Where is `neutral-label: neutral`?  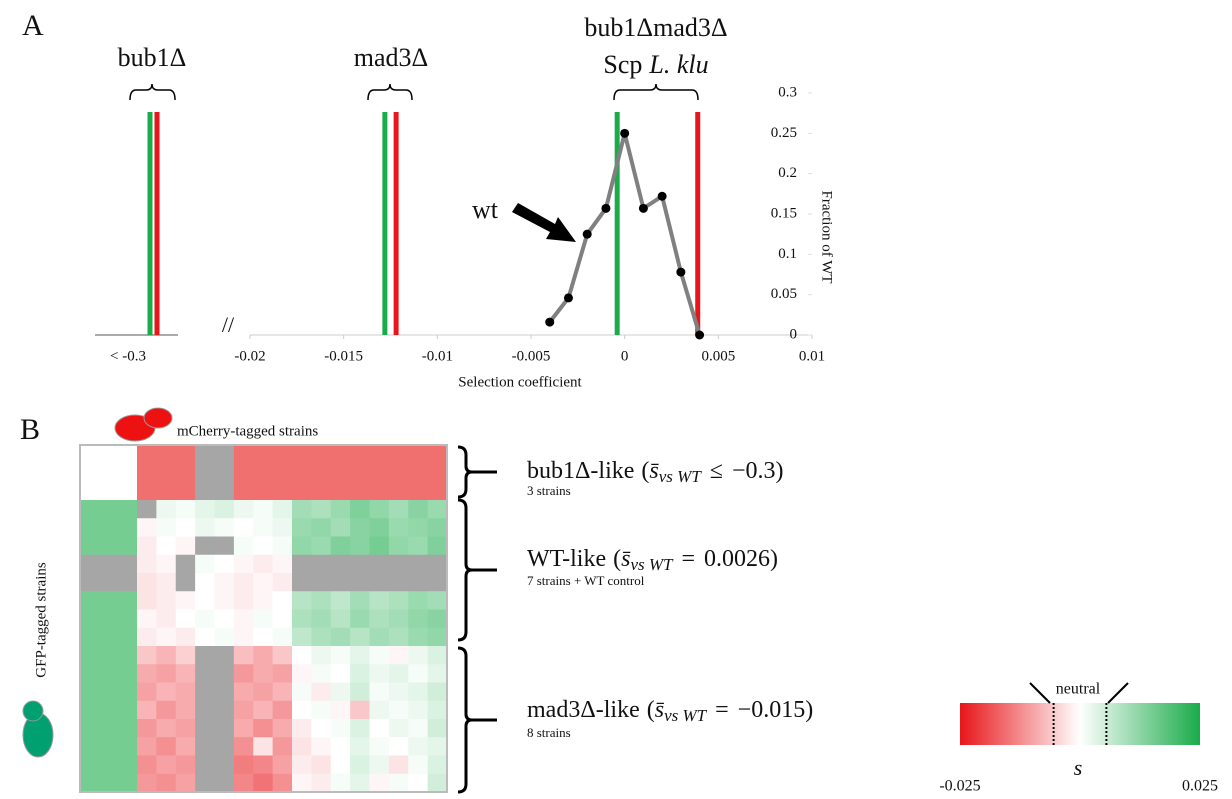 neutral-label: neutral is located at coordinates (1078, 689).